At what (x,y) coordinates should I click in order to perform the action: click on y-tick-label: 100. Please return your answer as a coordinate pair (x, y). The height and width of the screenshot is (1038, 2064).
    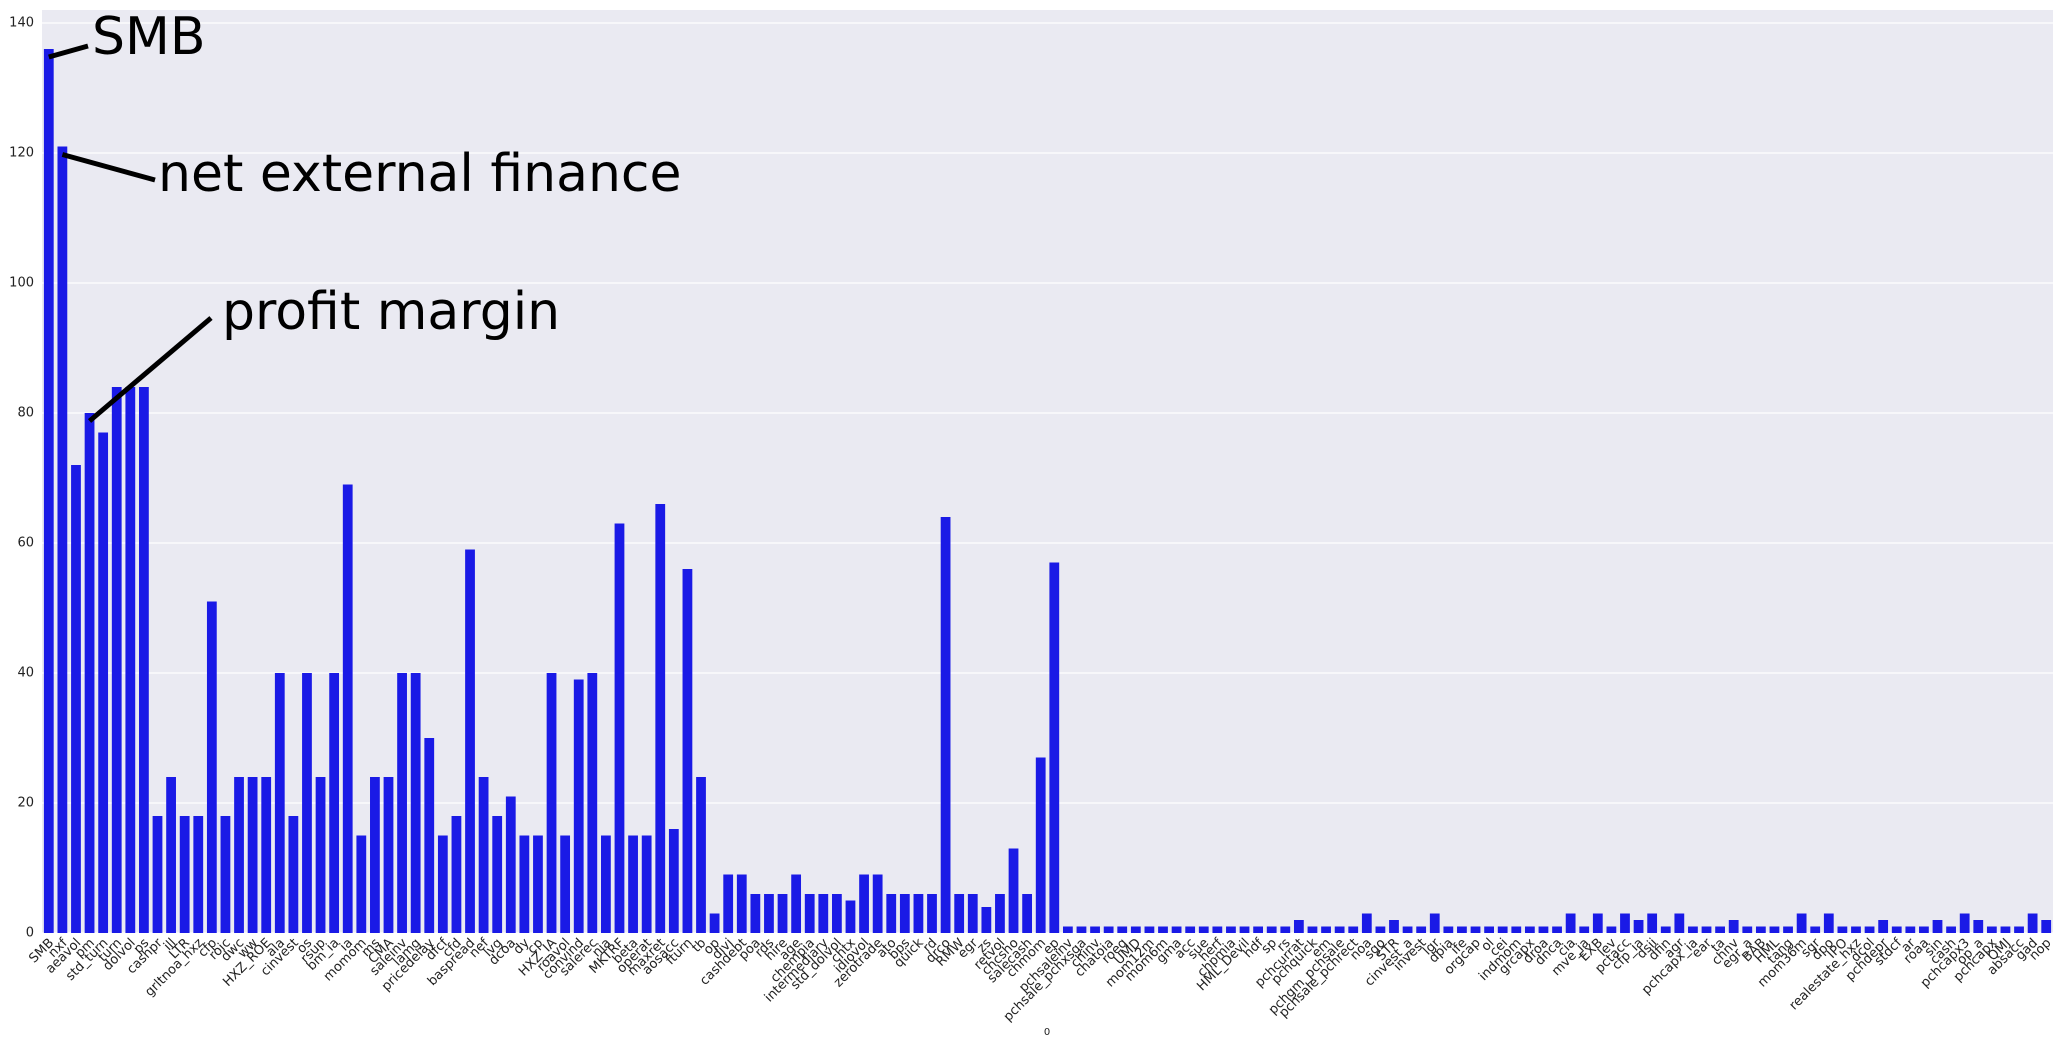
    Looking at the image, I should click on (21, 283).